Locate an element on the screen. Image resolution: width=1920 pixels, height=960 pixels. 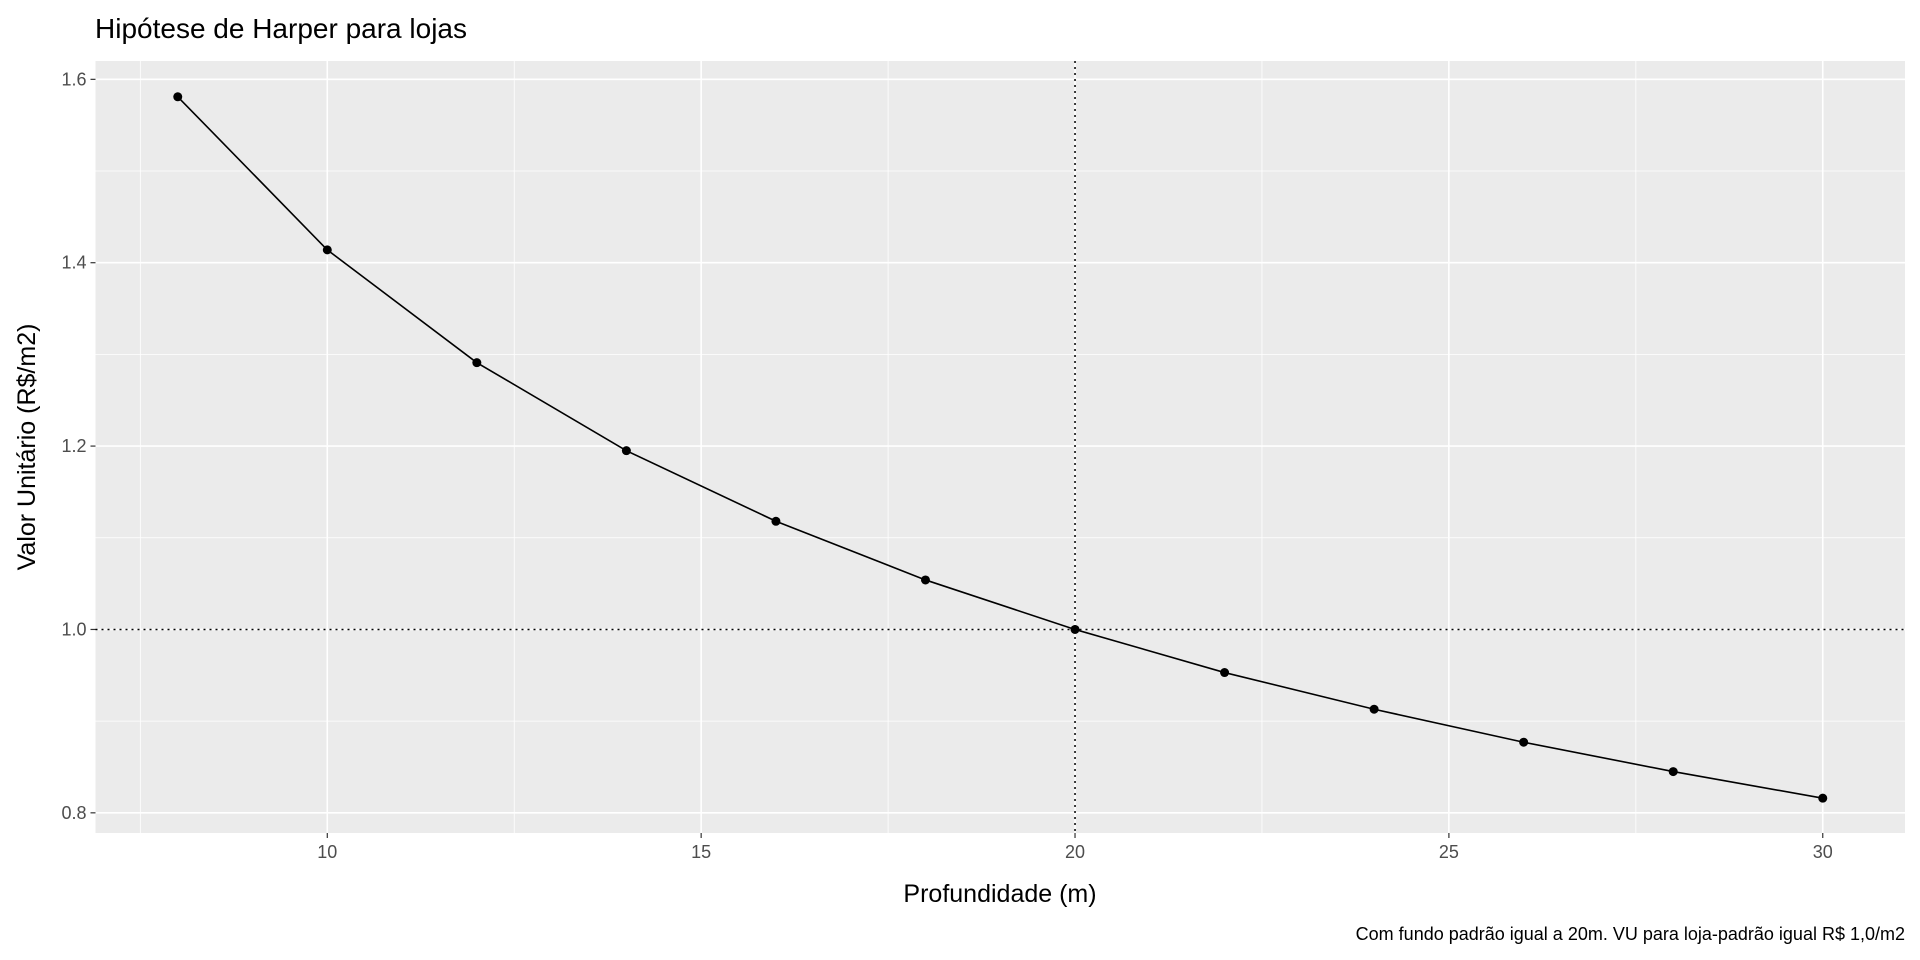
y-axis-title: Valor Unitário (R$/m2) is located at coordinates (27, 447).